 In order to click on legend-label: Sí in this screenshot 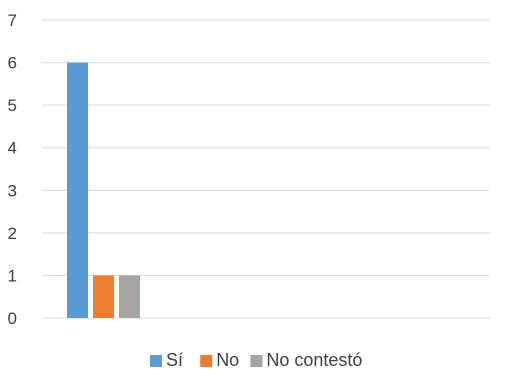, I will do `click(174, 360)`.